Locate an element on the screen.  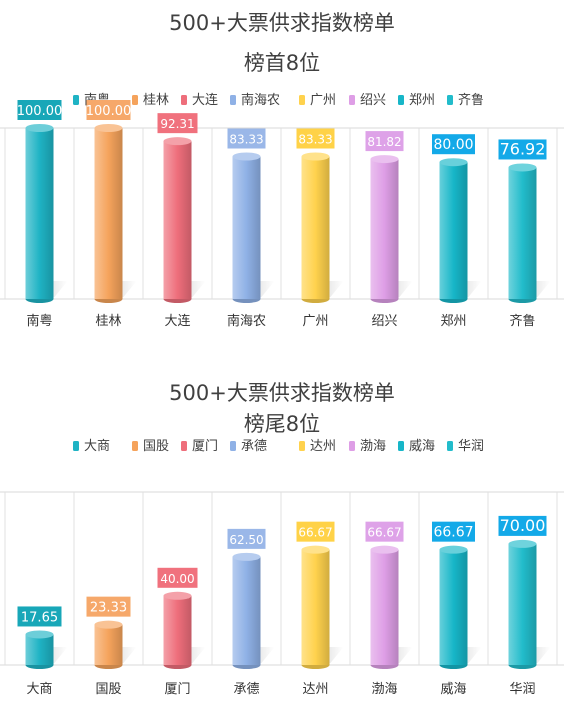
category-label: 承德 is located at coordinates (246, 689).